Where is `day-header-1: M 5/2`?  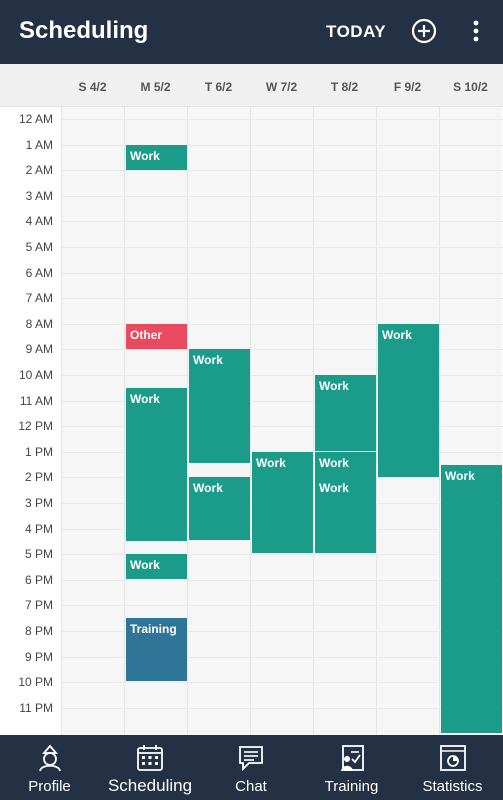
day-header-1: M 5/2 is located at coordinates (155, 87).